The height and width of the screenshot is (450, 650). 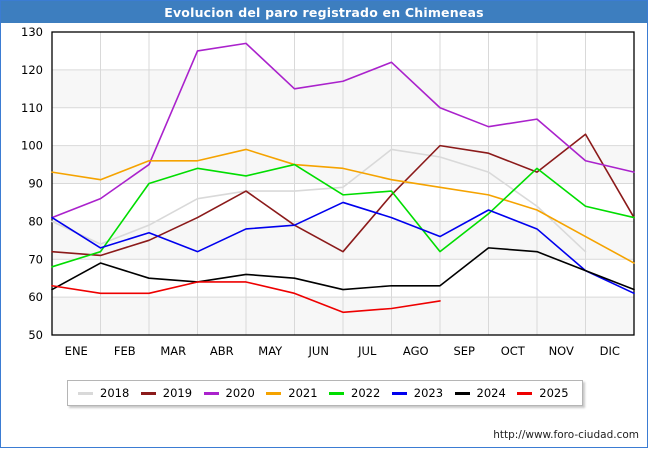 I want to click on x-tick-label: SEP, so click(x=464, y=351).